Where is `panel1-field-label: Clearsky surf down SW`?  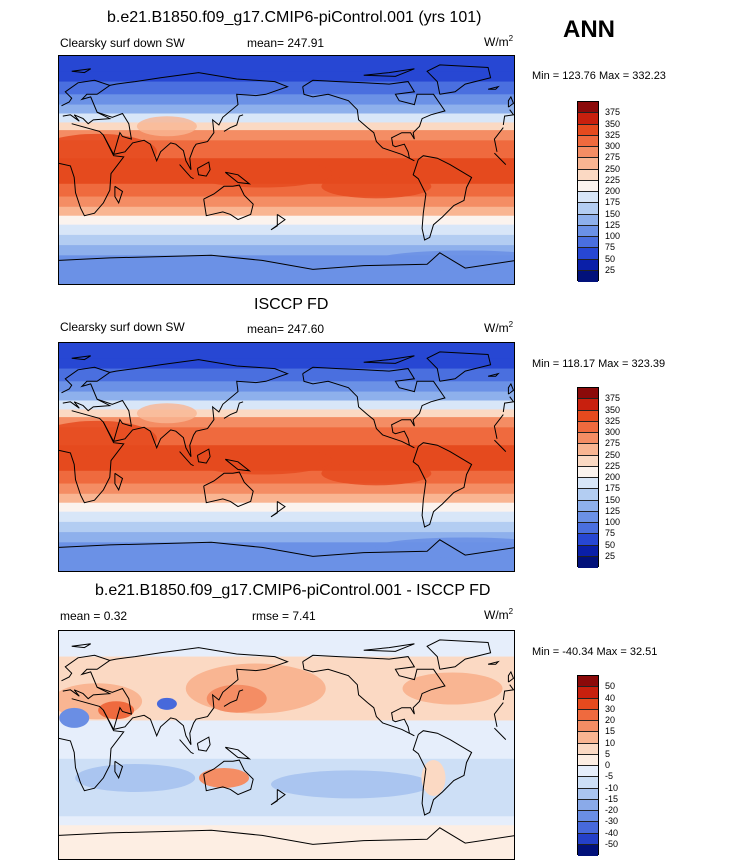 panel1-field-label: Clearsky surf down SW is located at coordinates (122, 43).